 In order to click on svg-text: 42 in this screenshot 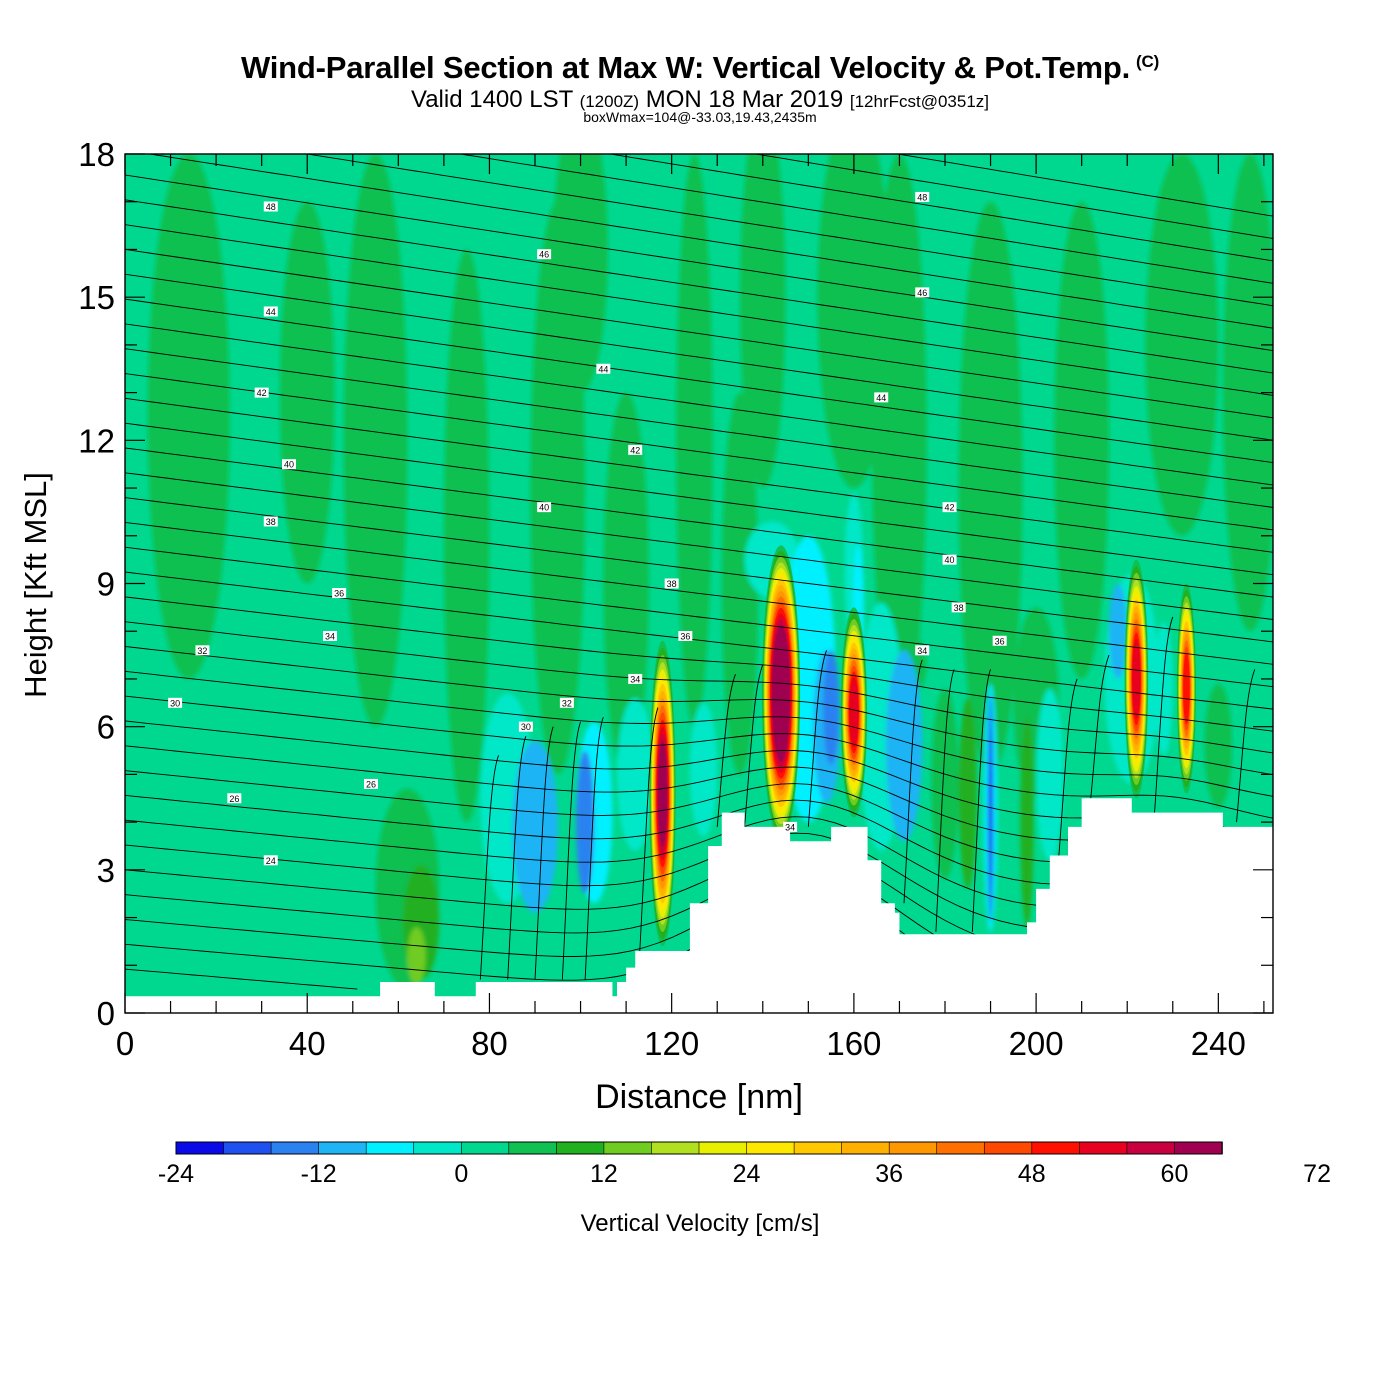, I will do `click(635, 450)`.